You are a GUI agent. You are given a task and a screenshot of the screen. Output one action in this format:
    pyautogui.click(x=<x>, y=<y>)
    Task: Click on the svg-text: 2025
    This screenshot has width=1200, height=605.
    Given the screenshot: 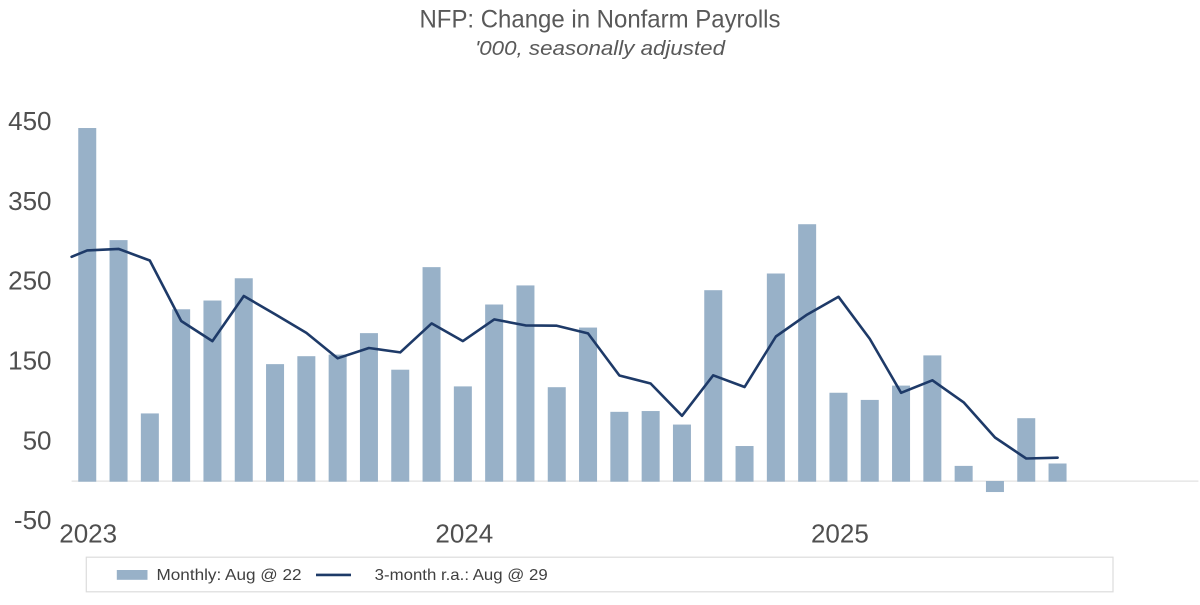 What is the action you would take?
    pyautogui.click(x=840, y=534)
    